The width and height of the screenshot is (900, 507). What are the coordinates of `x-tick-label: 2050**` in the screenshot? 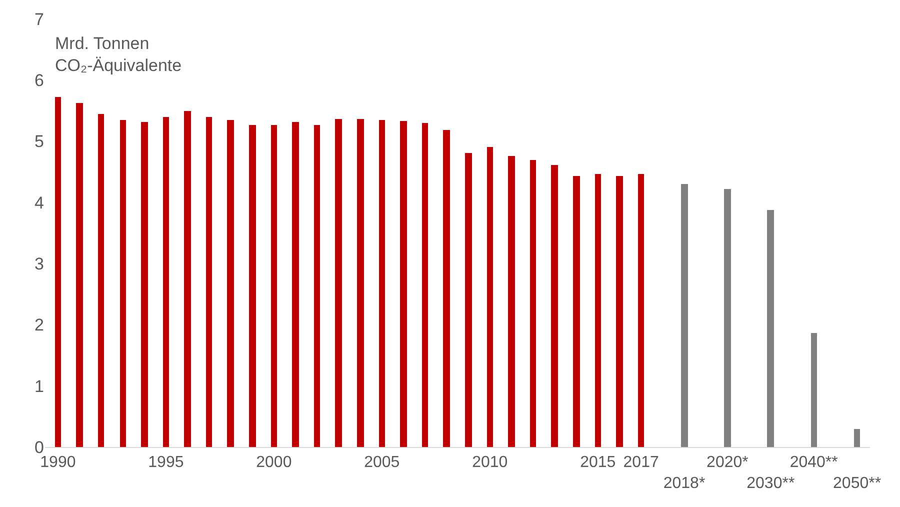 It's located at (857, 483).